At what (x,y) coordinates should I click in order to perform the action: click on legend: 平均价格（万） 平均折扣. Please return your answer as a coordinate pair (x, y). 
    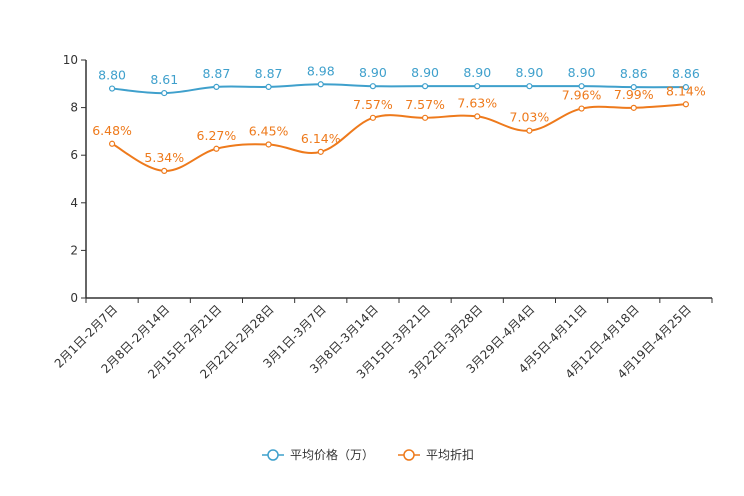
    Looking at the image, I should click on (368, 454).